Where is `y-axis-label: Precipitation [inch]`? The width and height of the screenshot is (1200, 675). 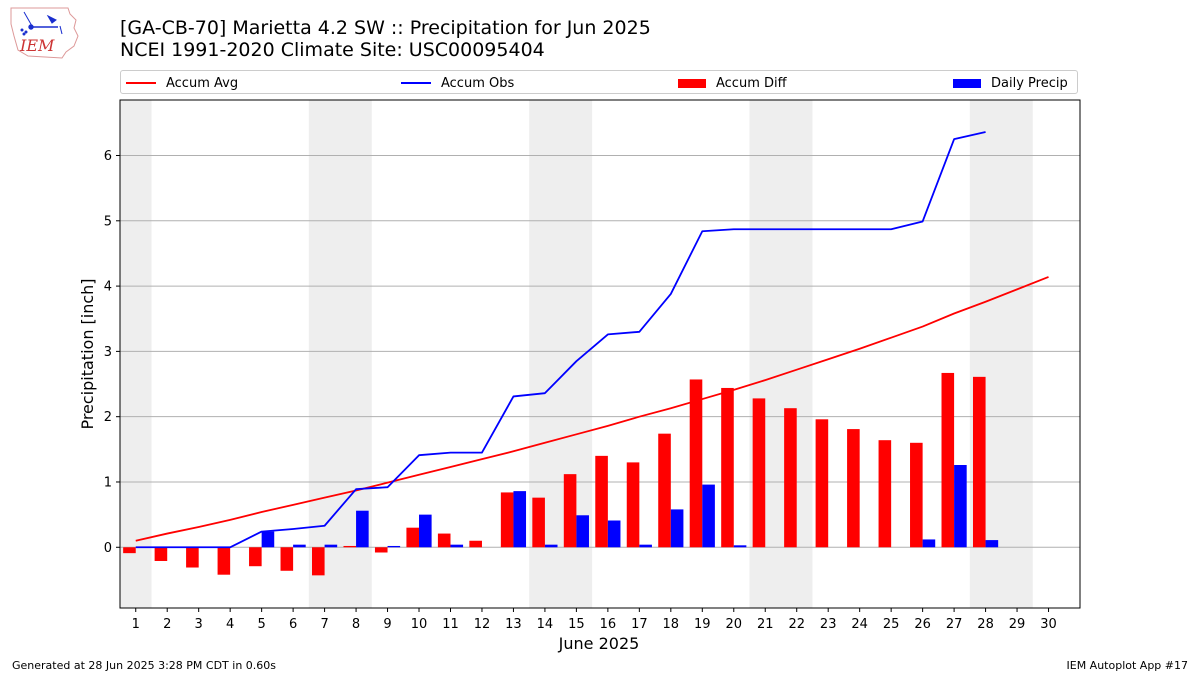
y-axis-label: Precipitation [inch] is located at coordinates (87, 353).